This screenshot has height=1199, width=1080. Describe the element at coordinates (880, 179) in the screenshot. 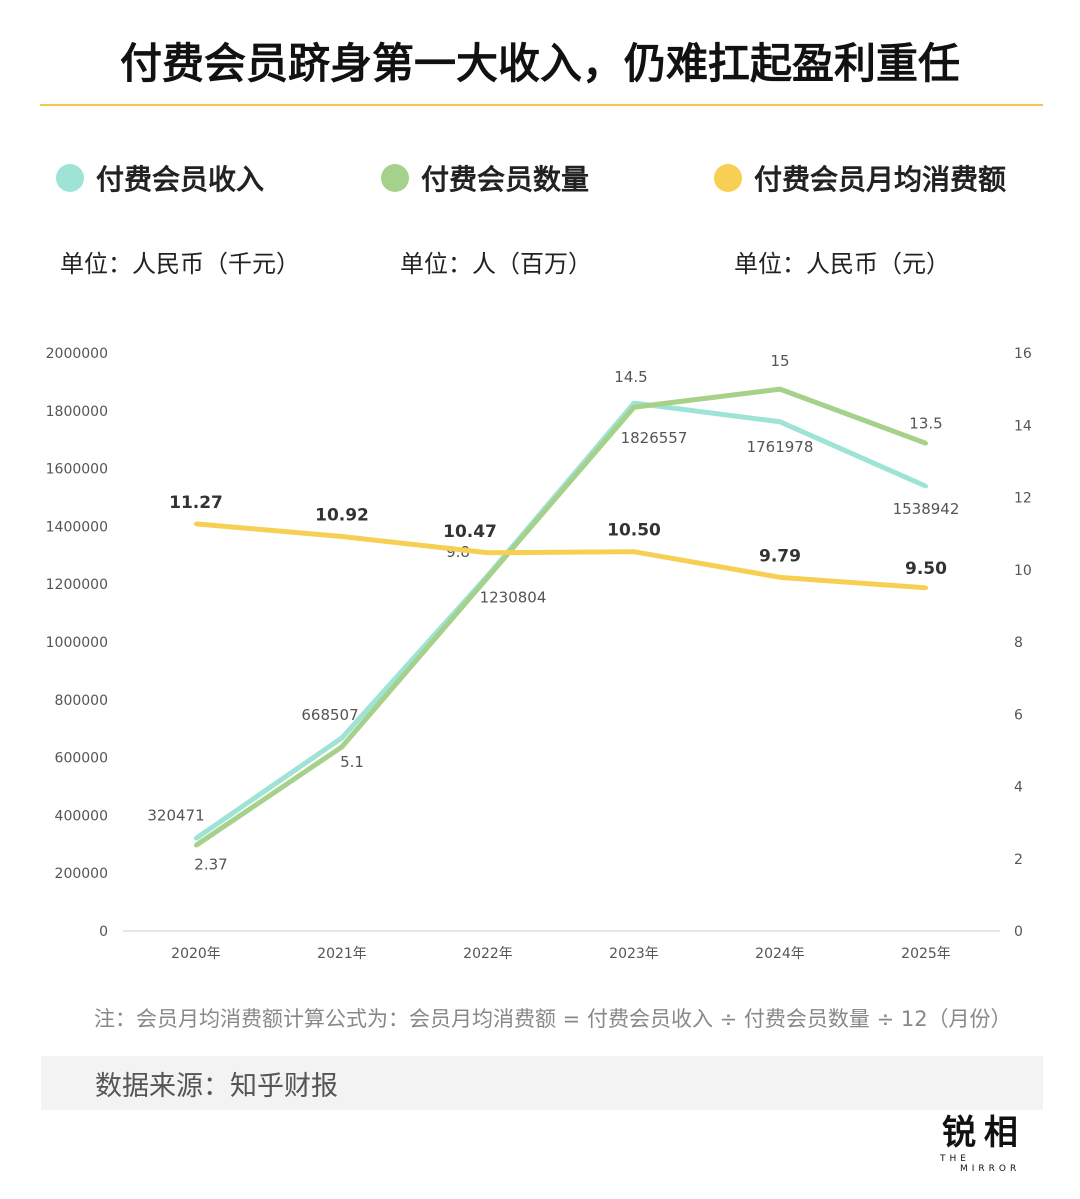

I see `legend-label: 付费会员月均消费额` at that location.